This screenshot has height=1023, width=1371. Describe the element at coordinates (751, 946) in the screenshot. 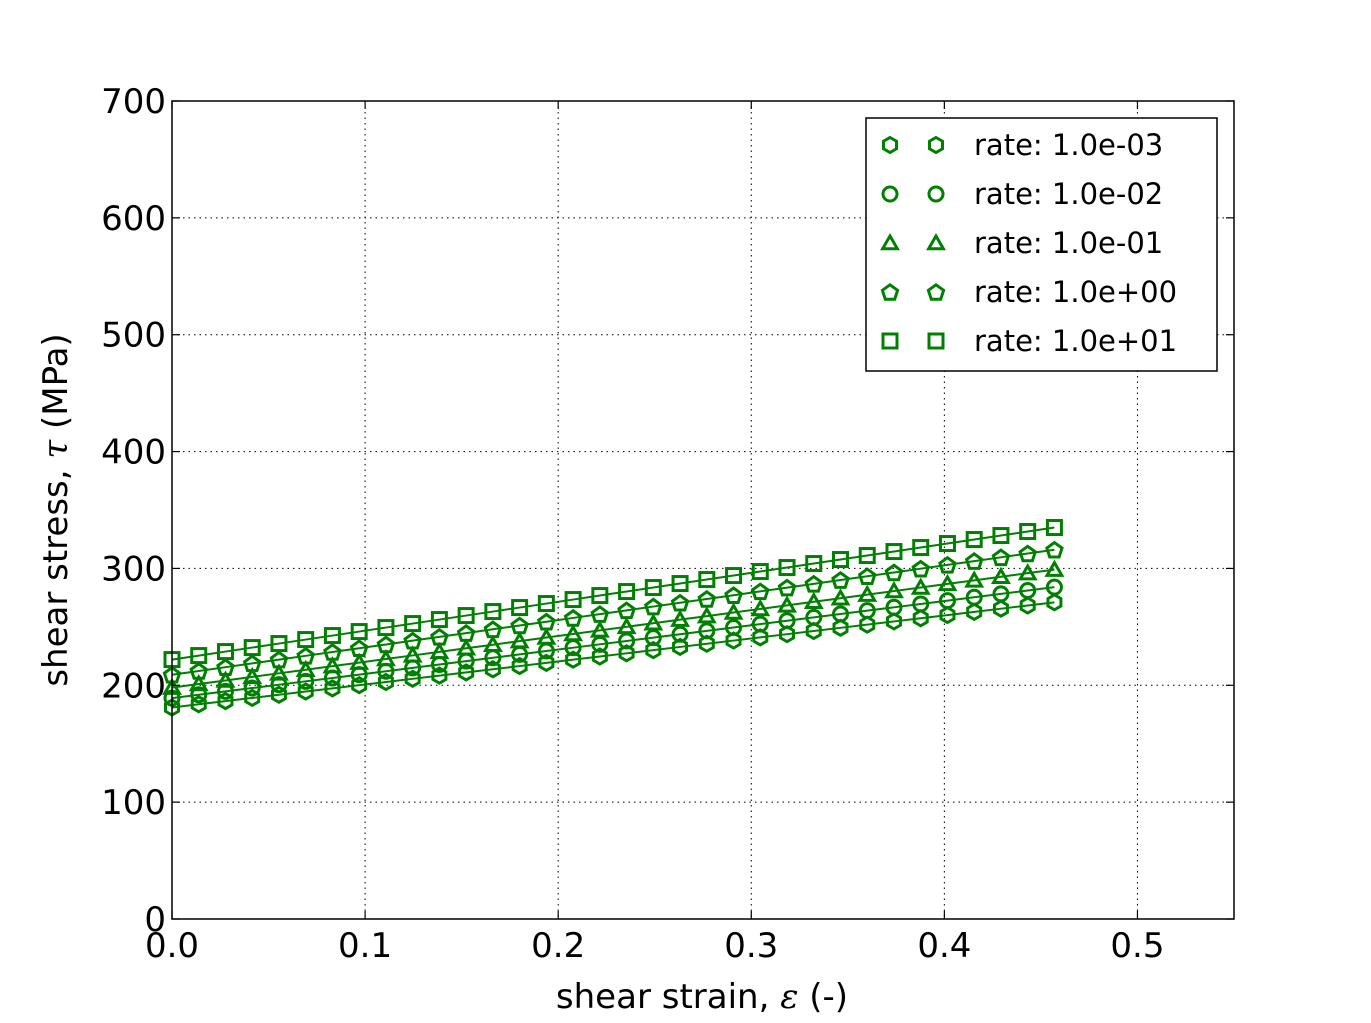

I see `x-tick-label: 0.3` at that location.